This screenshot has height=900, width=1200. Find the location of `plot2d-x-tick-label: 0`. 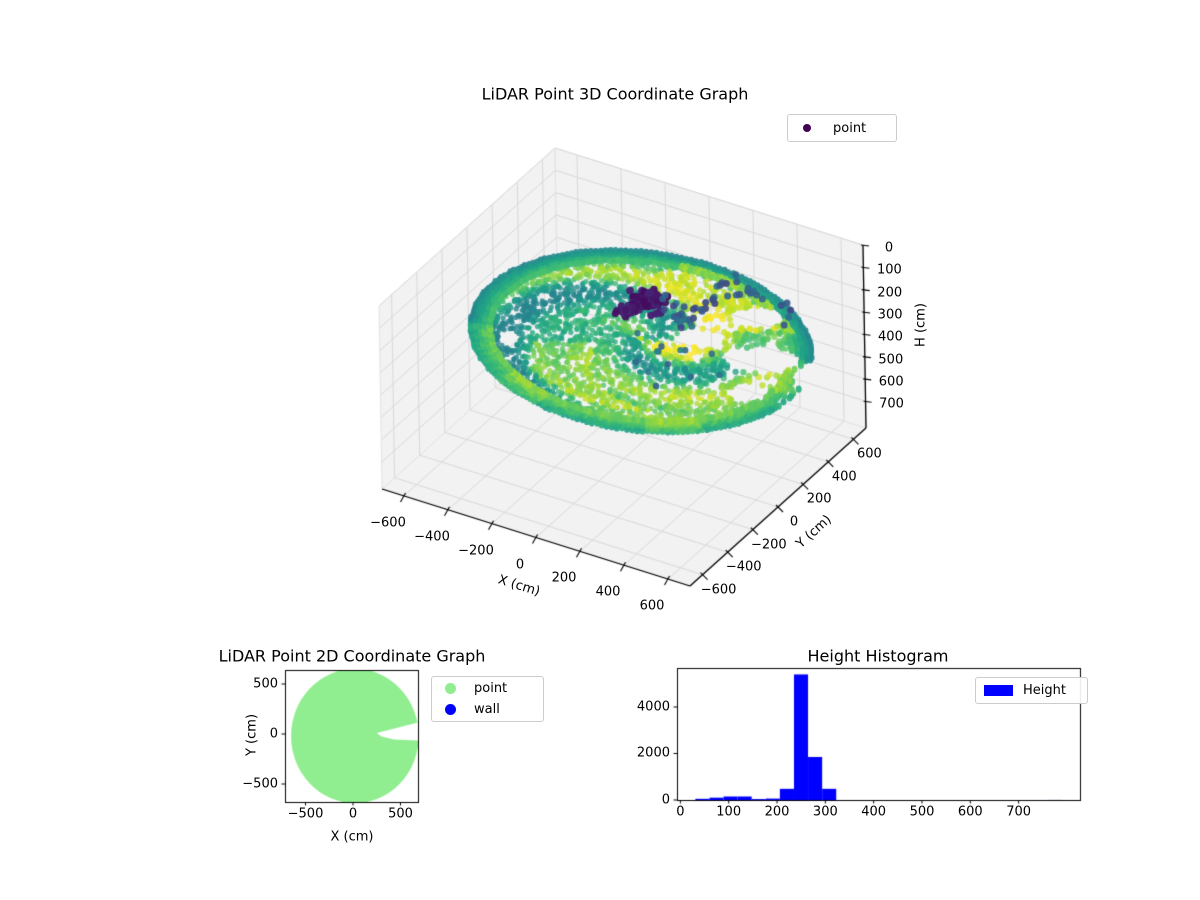

plot2d-x-tick-label: 0 is located at coordinates (353, 814).